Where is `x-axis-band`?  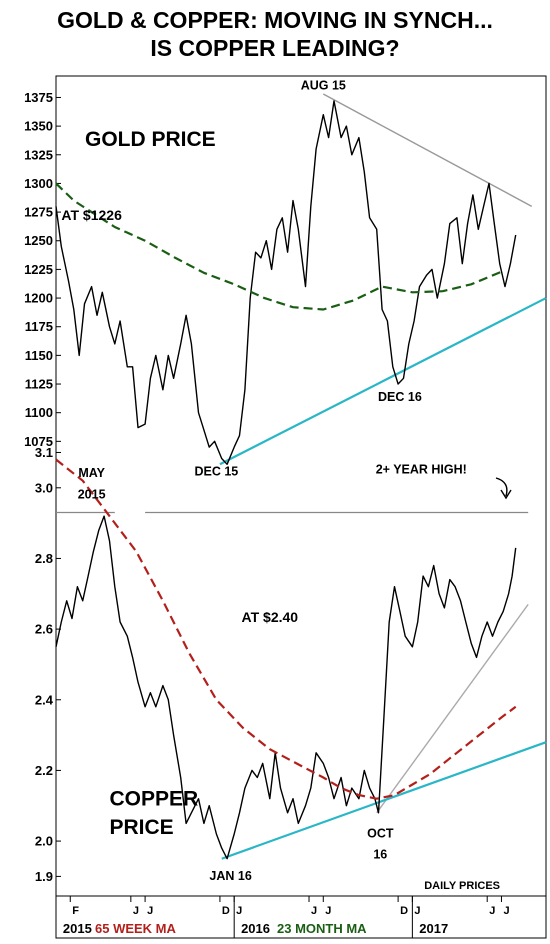
x-axis-band is located at coordinates (301, 917).